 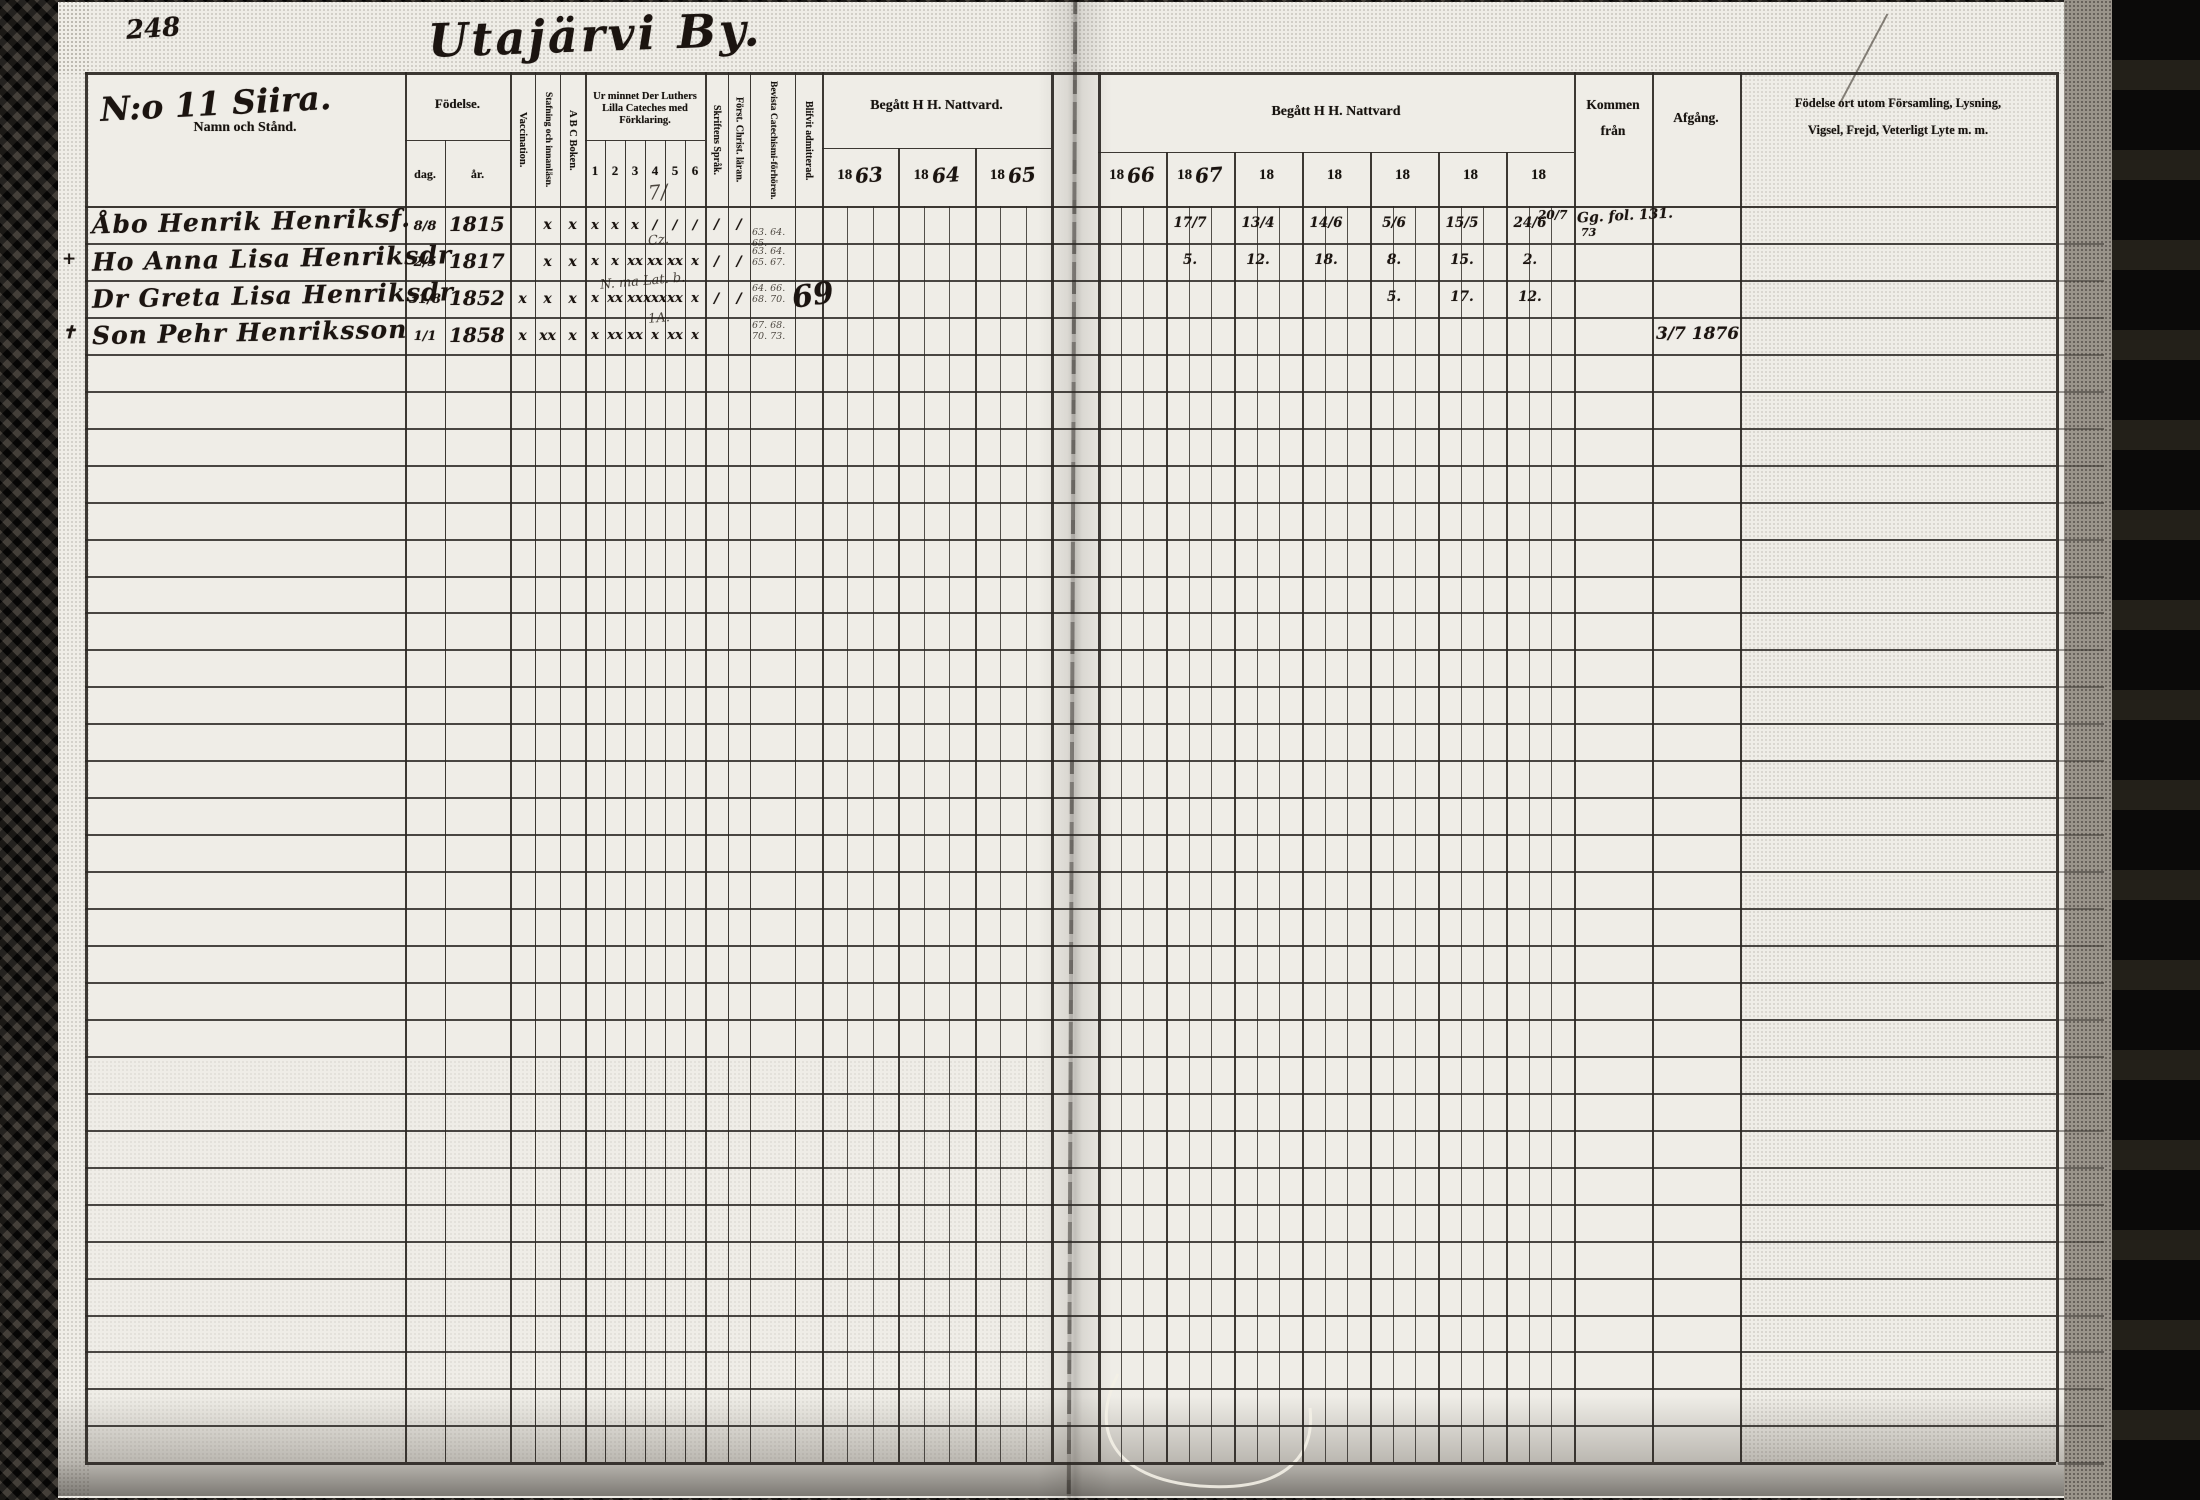 What do you see at coordinates (716, 139) in the screenshot?
I see `script-language-column-header: Skriftens Språk.` at bounding box center [716, 139].